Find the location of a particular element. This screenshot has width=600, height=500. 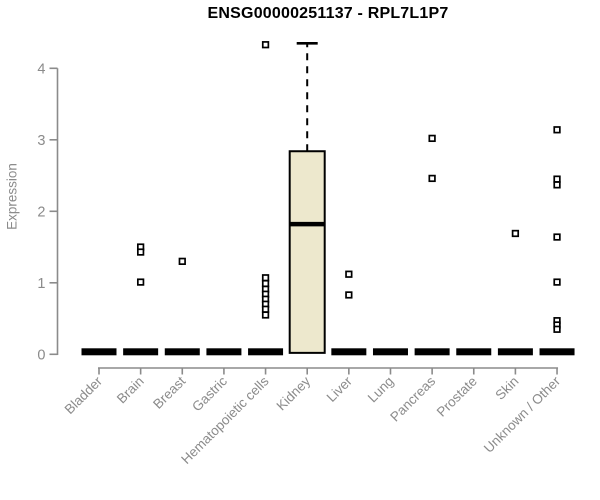

chart-title: ENSG00000251137 - RPL7L1P7 is located at coordinates (328, 13).